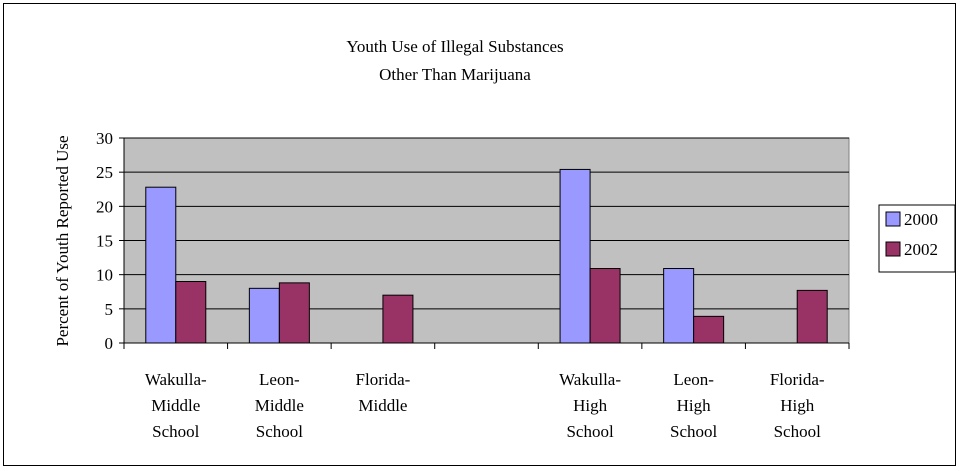 This screenshot has height=471, width=961. I want to click on y-tick-labels: 0 5 10 15 20 25 30, so click(104, 241).